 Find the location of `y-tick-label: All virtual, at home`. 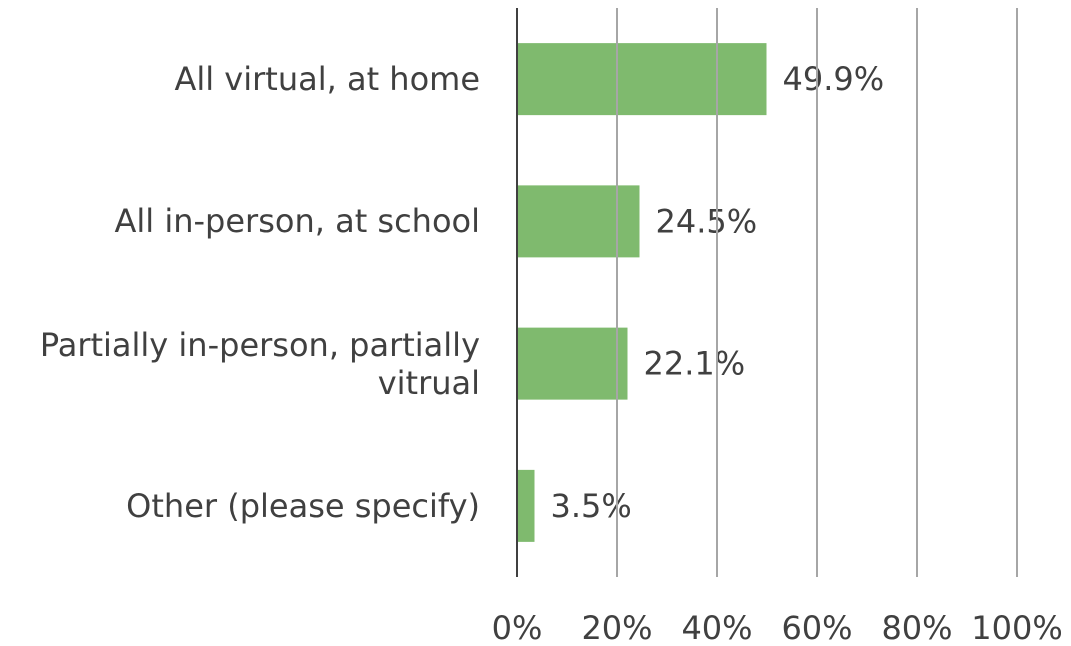

y-tick-label: All virtual, at home is located at coordinates (327, 79).